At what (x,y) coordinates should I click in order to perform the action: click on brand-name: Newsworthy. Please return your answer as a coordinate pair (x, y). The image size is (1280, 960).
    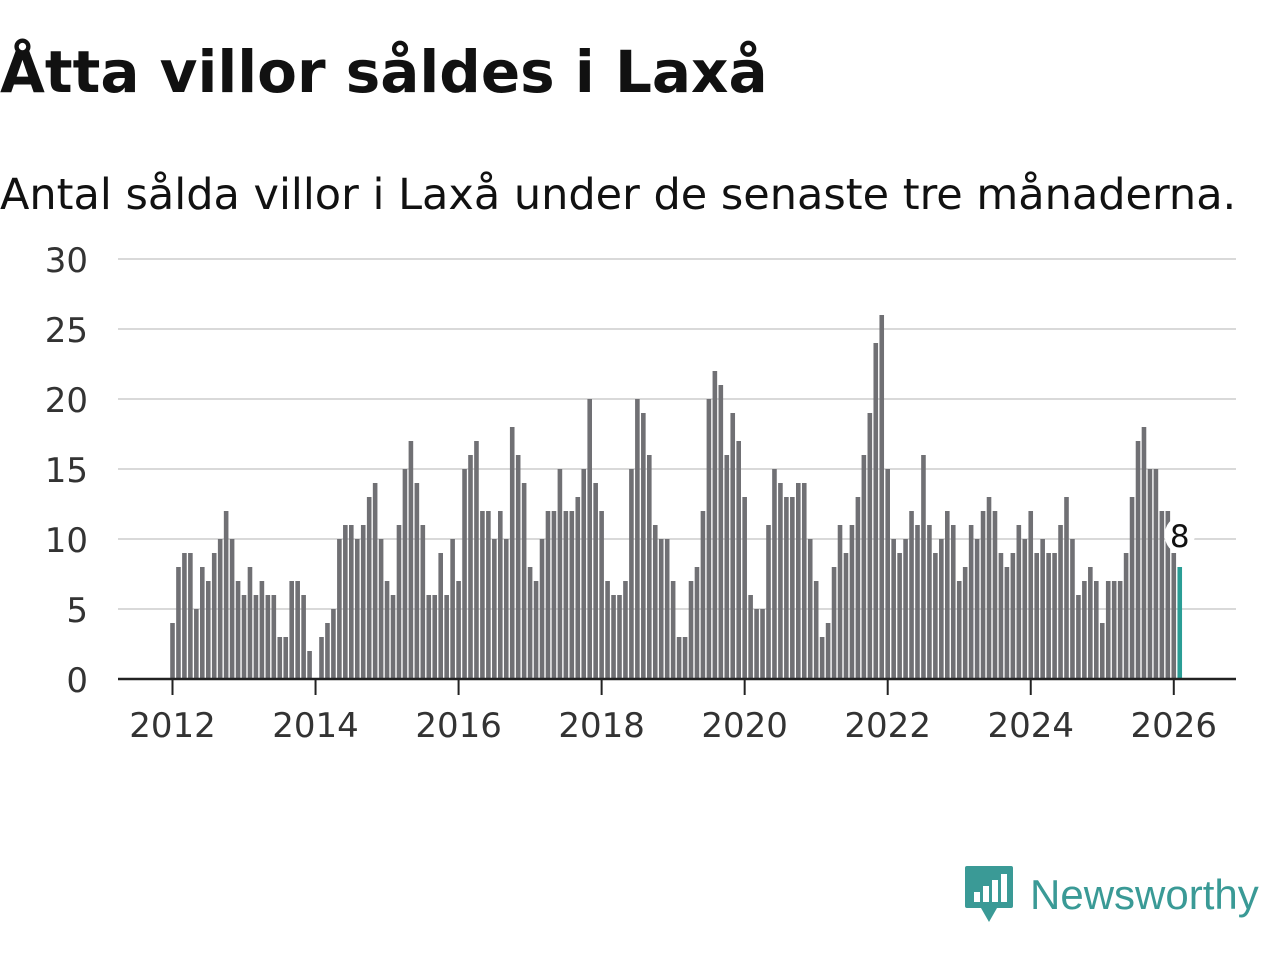
    Looking at the image, I should click on (1144, 894).